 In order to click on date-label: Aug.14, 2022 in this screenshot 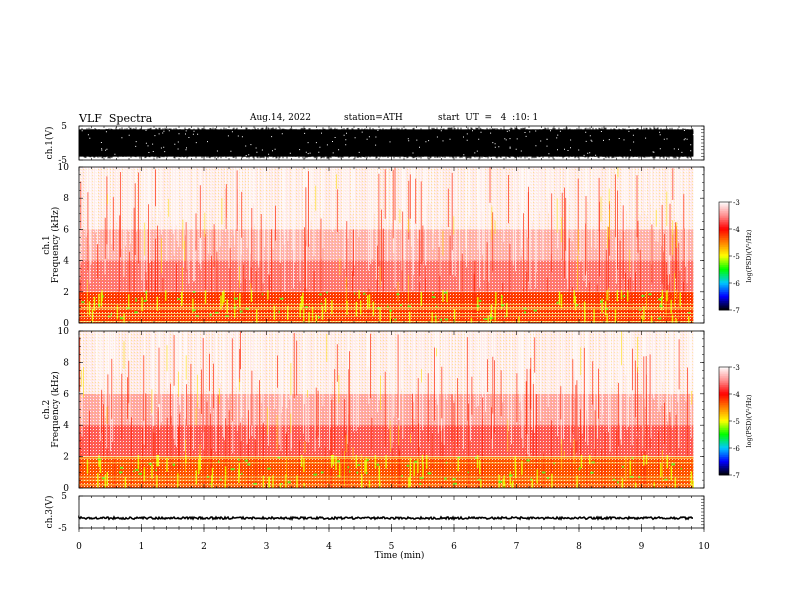, I will do `click(280, 118)`.